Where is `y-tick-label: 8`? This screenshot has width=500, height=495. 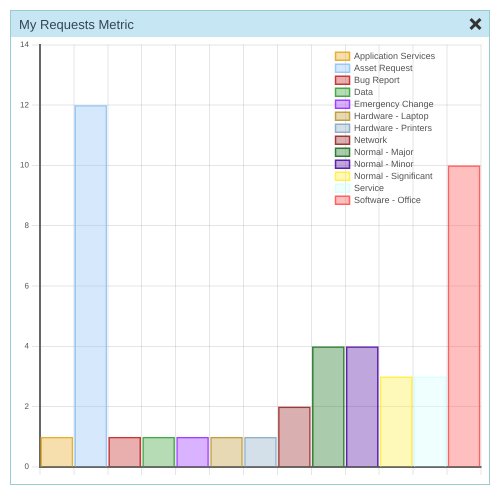
y-tick-label: 8 is located at coordinates (27, 225).